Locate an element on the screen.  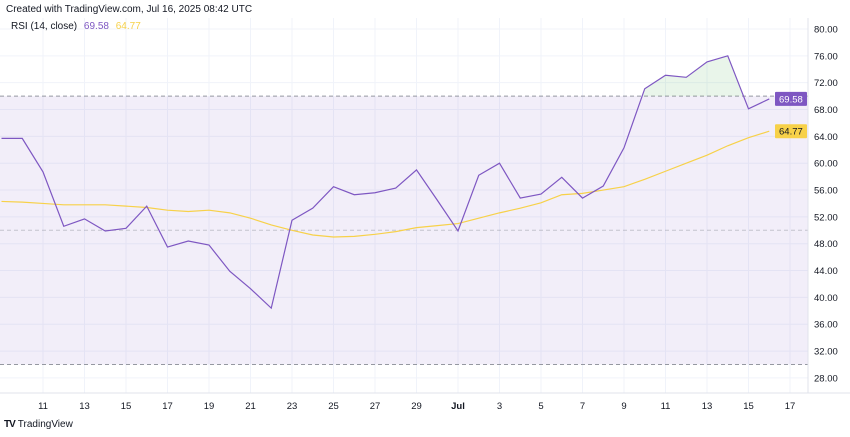
ma-value: 64.77 is located at coordinates (128, 26).